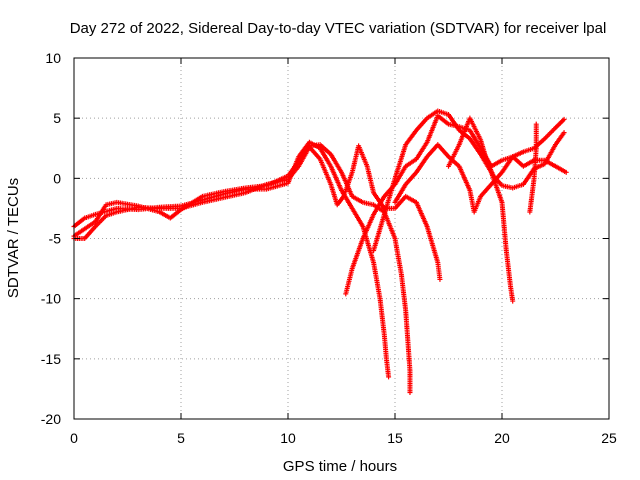 This screenshot has height=480, width=640. I want to click on x-tick-label: 5, so click(181, 438).